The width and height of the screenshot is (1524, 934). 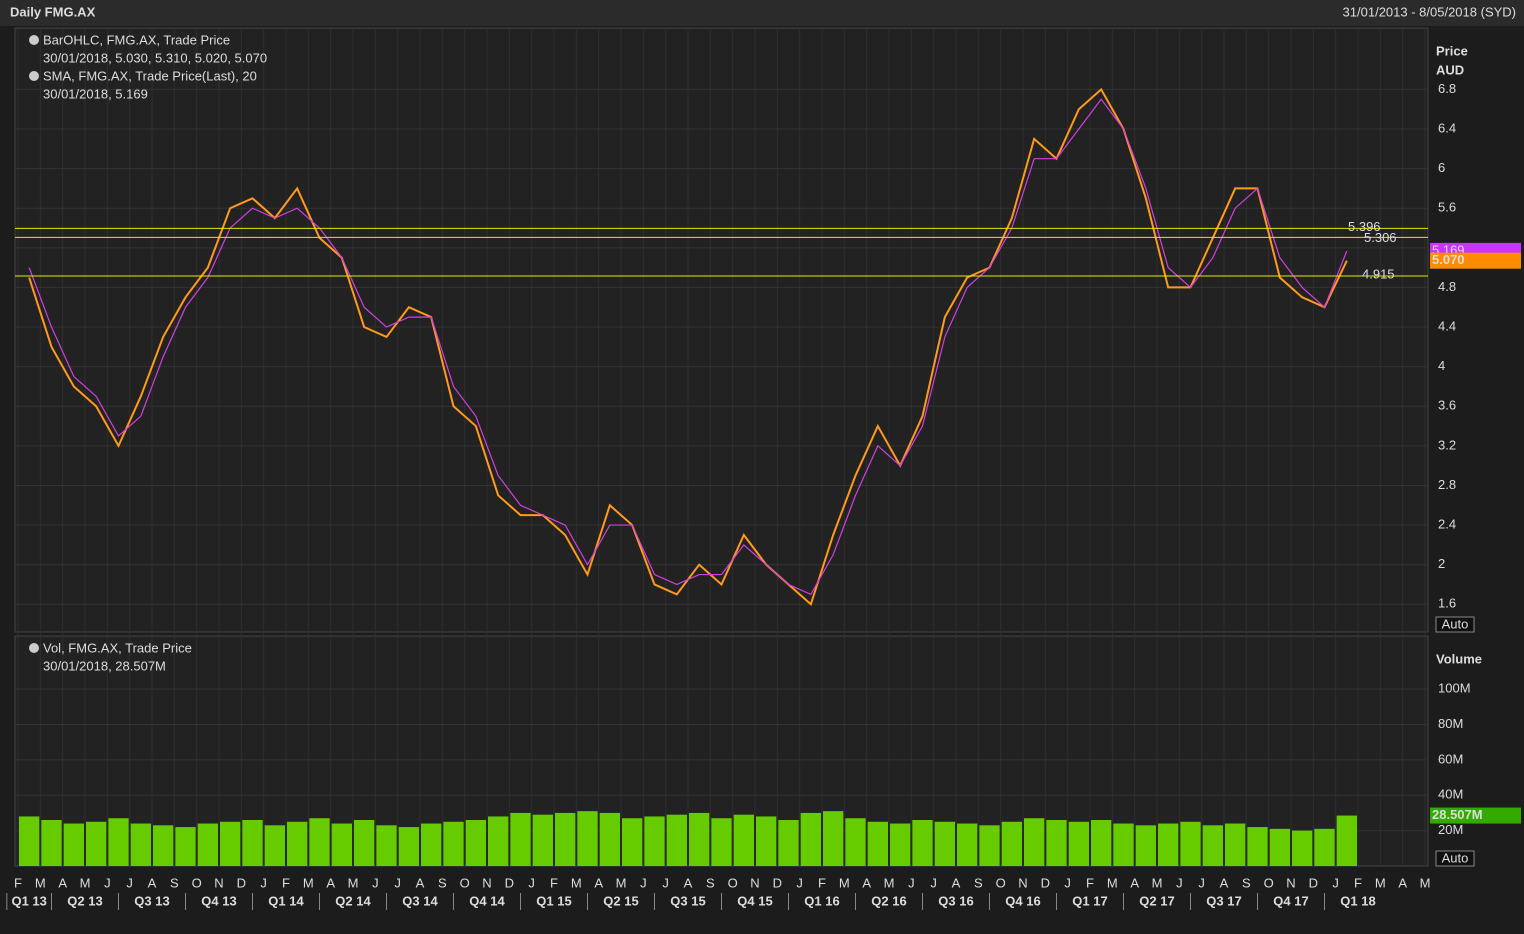 What do you see at coordinates (1450, 794) in the screenshot?
I see `y-tick-label: 40M` at bounding box center [1450, 794].